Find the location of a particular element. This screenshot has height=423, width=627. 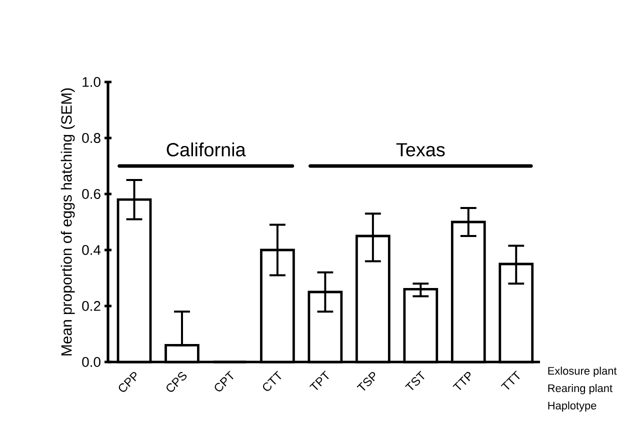

y-tick-label: 0.0 is located at coordinates (91, 362).